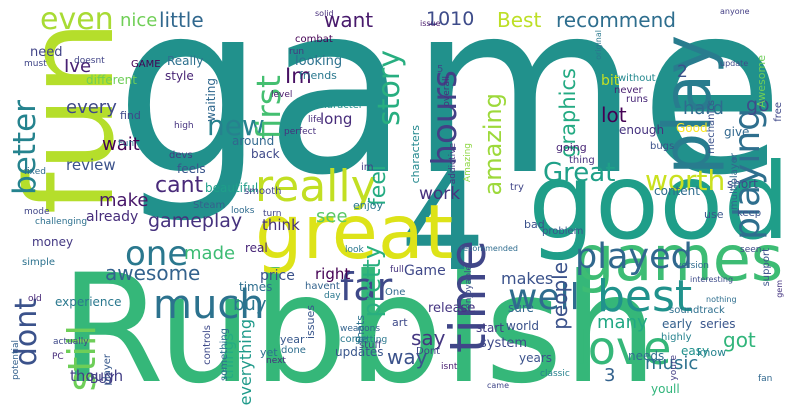 Image resolution: width=790 pixels, height=405 pixels. Describe the element at coordinates (579, 173) in the screenshot. I see `word-great: Great` at that location.